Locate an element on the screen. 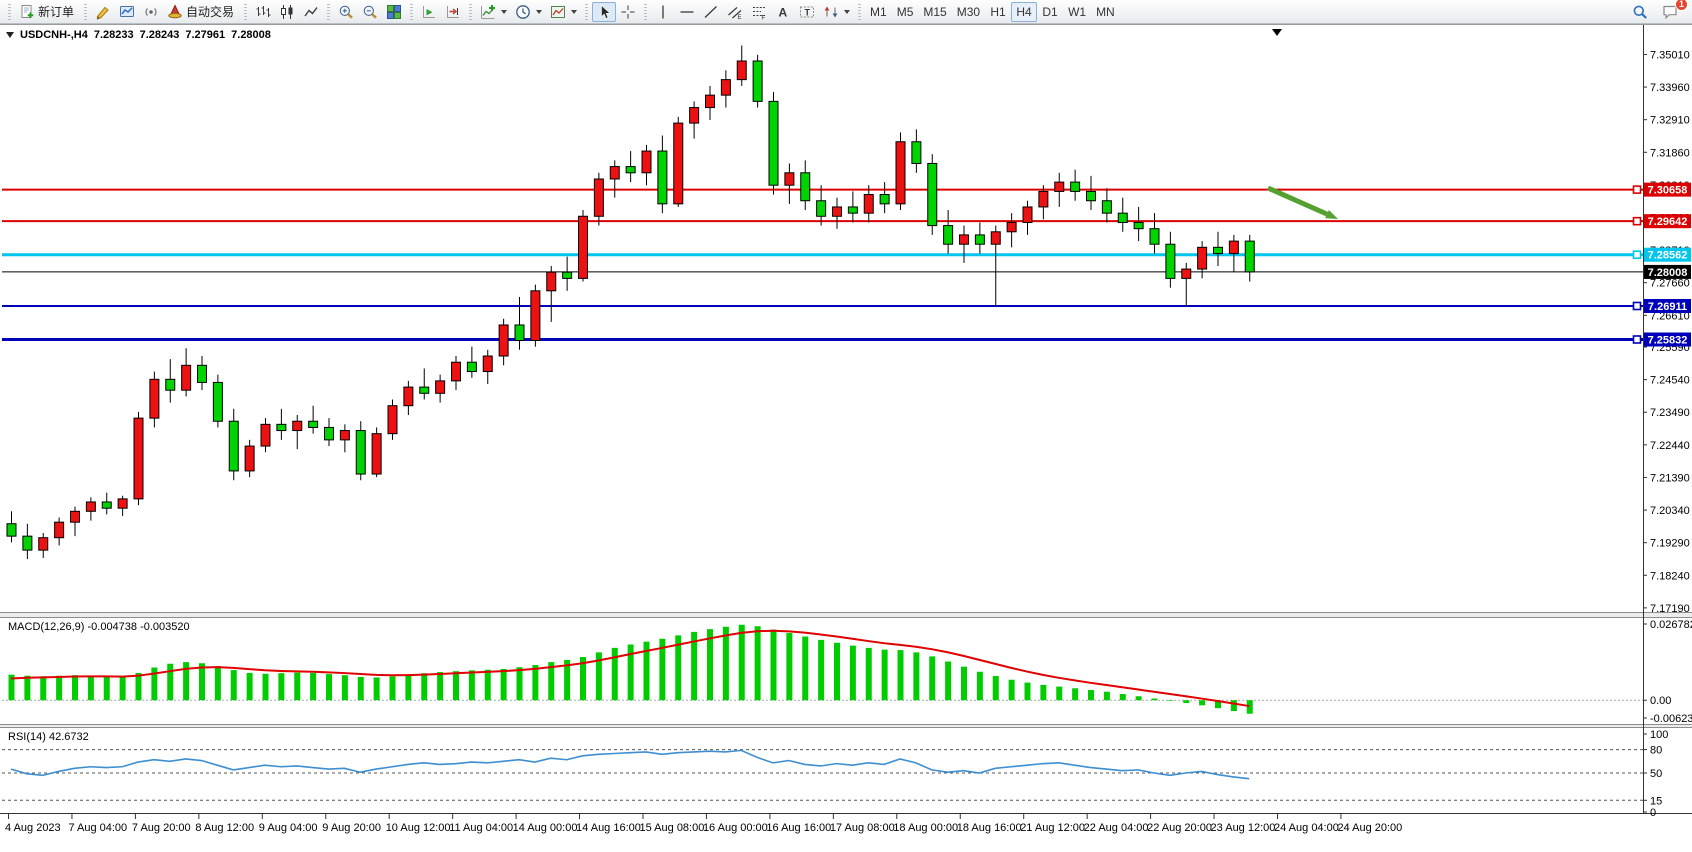  timeframe-m5: M5 is located at coordinates (905, 11).